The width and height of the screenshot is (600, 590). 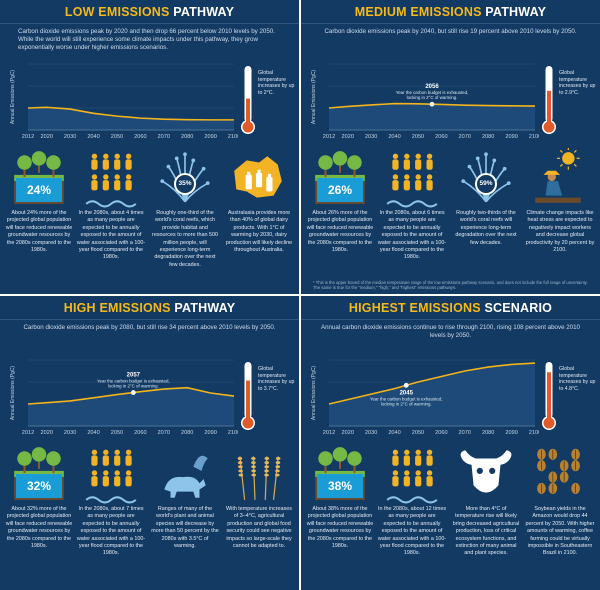 What do you see at coordinates (186, 476) in the screenshot?
I see `animals-icon` at bounding box center [186, 476].